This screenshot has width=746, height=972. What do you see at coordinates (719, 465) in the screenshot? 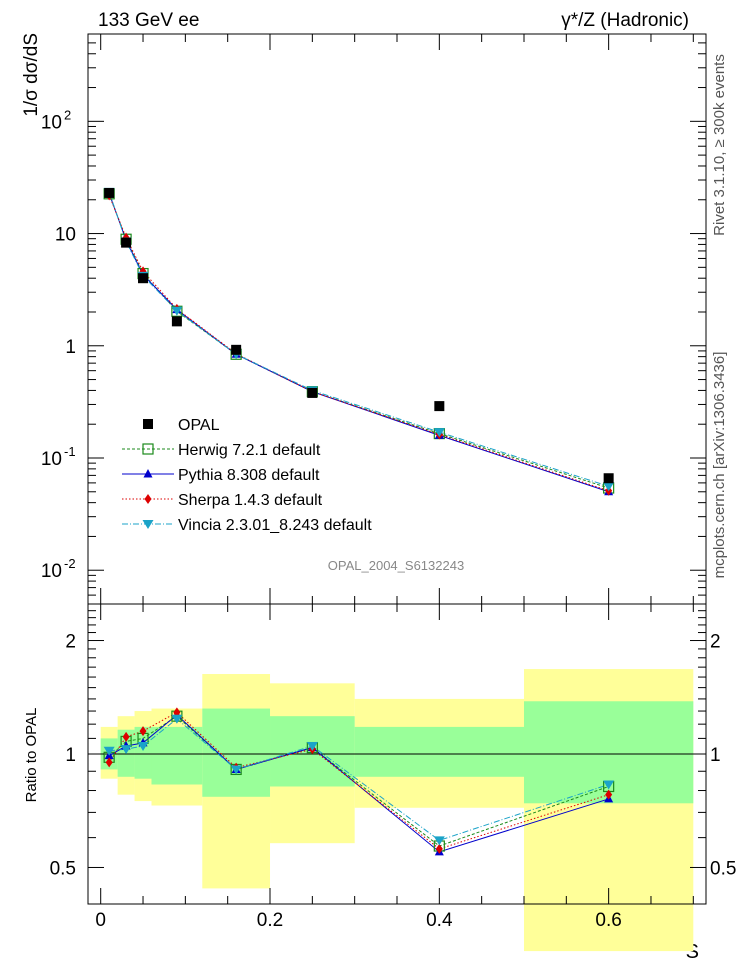
I see `mcplots-label: mcplots.cern.ch [arXiv:1306.3436]` at bounding box center [719, 465].